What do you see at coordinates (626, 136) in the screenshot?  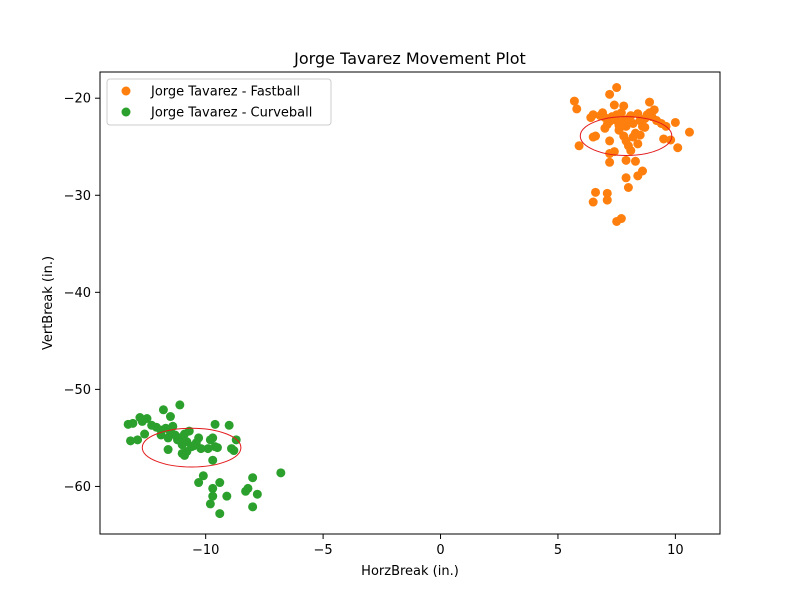 I see `fastball-ellipse` at bounding box center [626, 136].